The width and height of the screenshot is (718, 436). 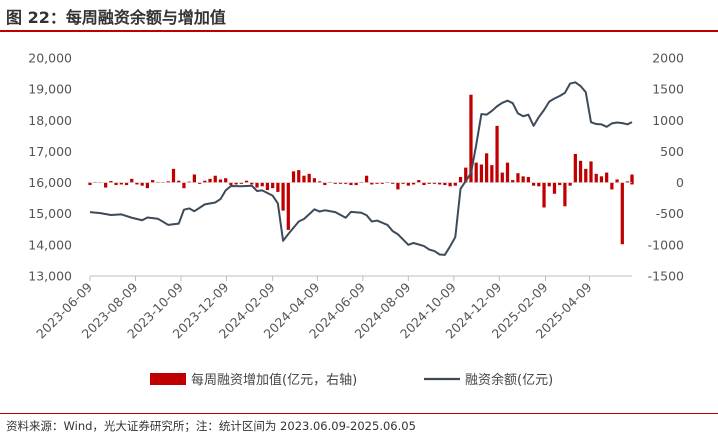 What do you see at coordinates (680, 182) in the screenshot?
I see `right-tick-label: 0` at bounding box center [680, 182].